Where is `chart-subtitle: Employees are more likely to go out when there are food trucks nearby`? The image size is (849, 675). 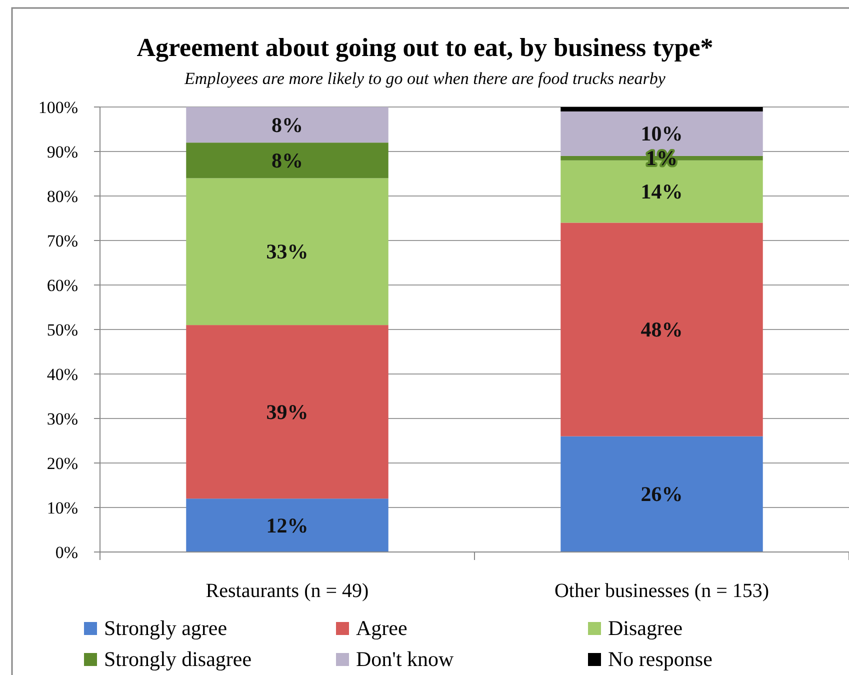 chart-subtitle: Employees are more likely to go out when there are food trucks nearby is located at coordinates (425, 78).